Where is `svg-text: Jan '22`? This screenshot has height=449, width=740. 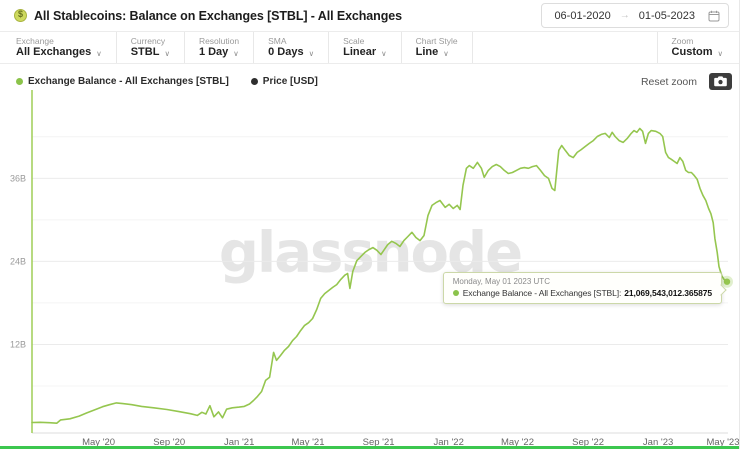
svg-text: Jan '22 is located at coordinates (449, 442).